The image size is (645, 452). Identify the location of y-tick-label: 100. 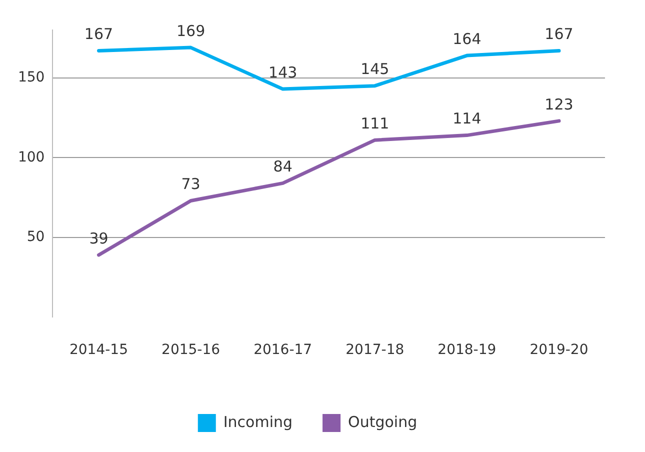
(31, 157).